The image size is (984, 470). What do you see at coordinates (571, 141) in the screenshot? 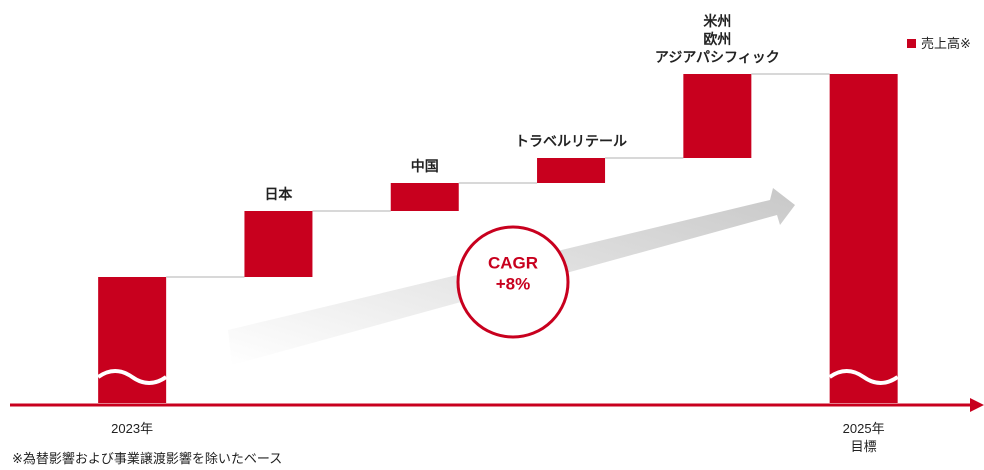
I see `bar-label: トラベルリテール` at bounding box center [571, 141].